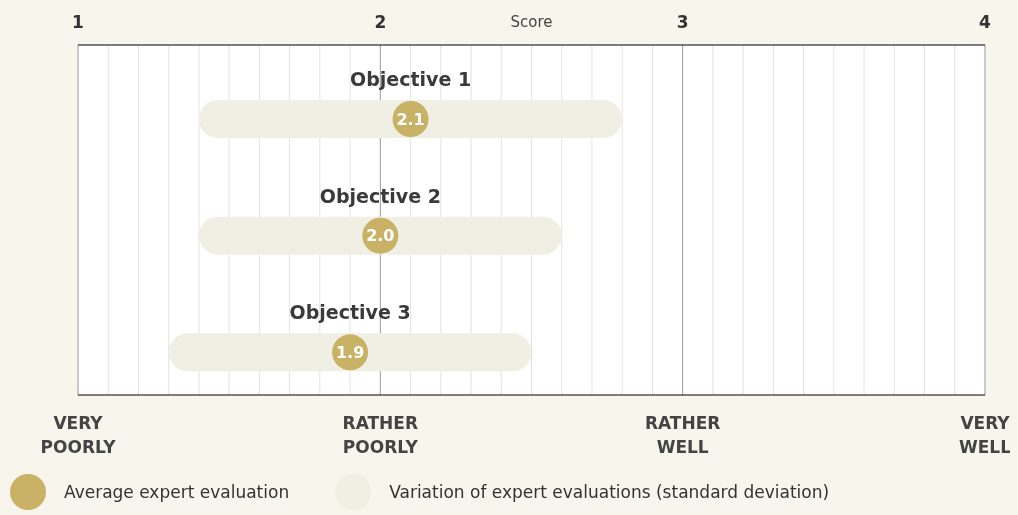 Image resolution: width=1018 pixels, height=515 pixels. I want to click on data-label: 1.9, so click(350, 353).